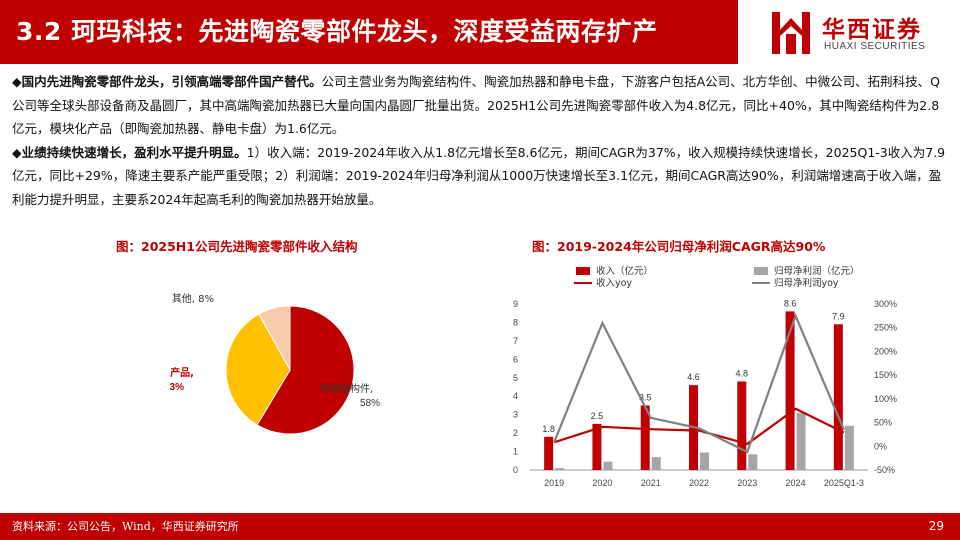 This screenshot has height=540, width=960. I want to click on left-axis-tick: 0, so click(515, 470).